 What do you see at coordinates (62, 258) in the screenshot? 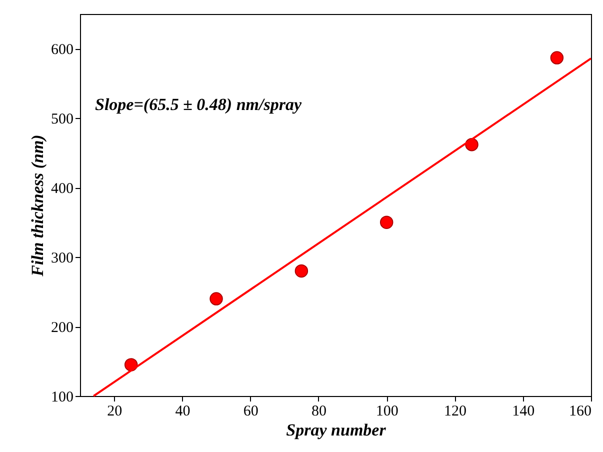
I see `y-tick-label: 300` at bounding box center [62, 258].